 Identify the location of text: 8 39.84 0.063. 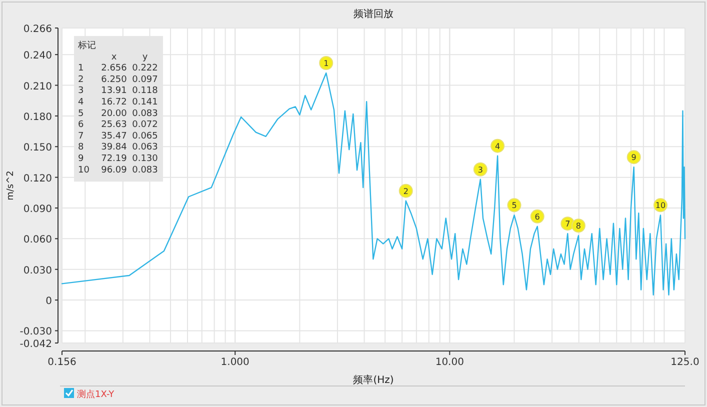
(118, 147).